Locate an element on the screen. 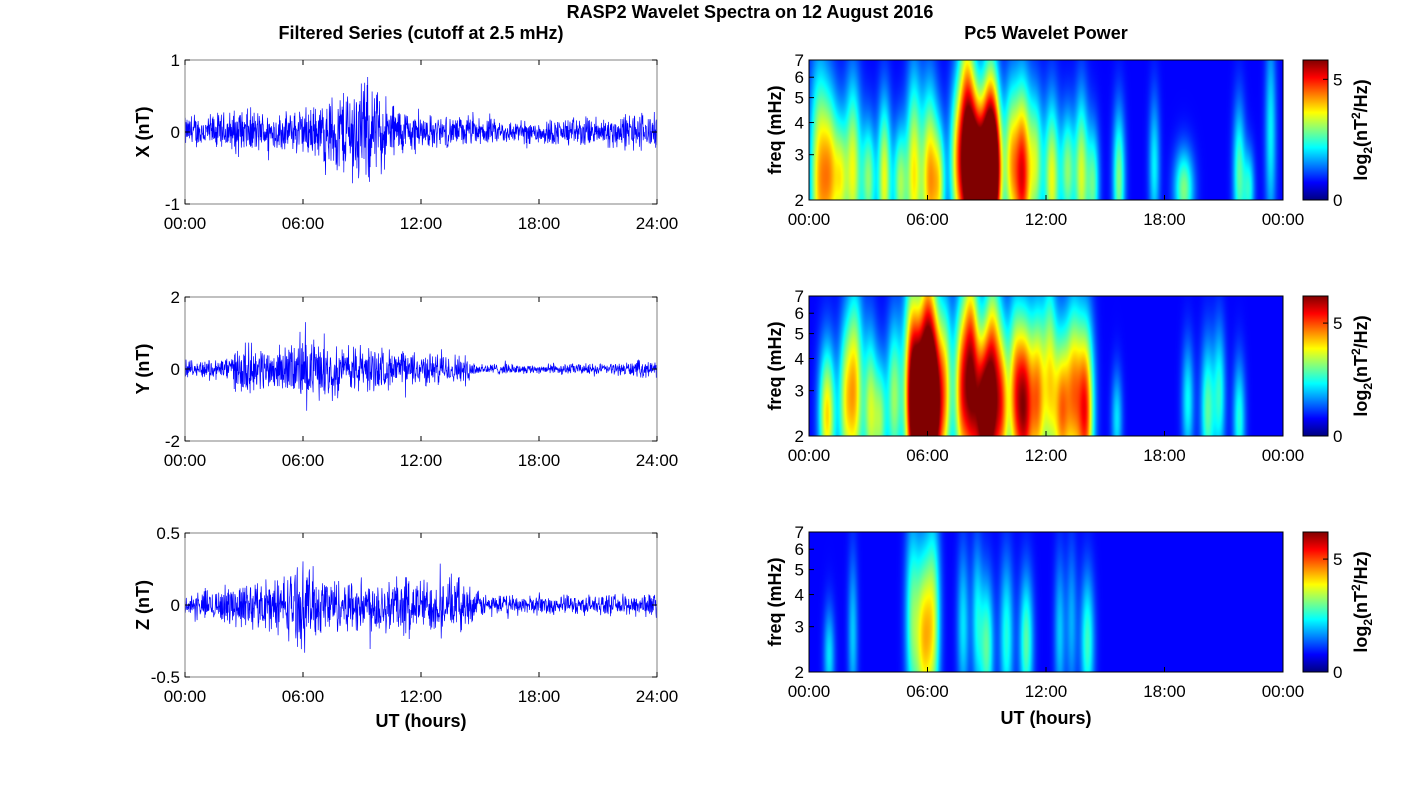 This screenshot has height=788, width=1418. y-tick-label: -2 is located at coordinates (172, 441).